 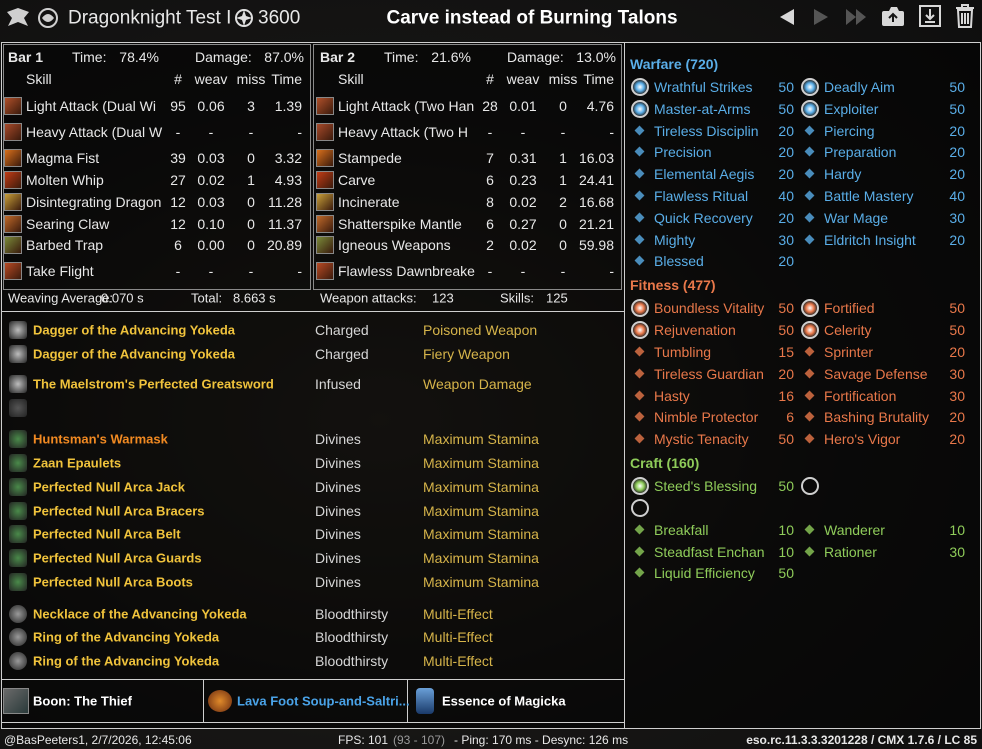 I want to click on cp-star: Master-at-Arms, so click(x=702, y=108).